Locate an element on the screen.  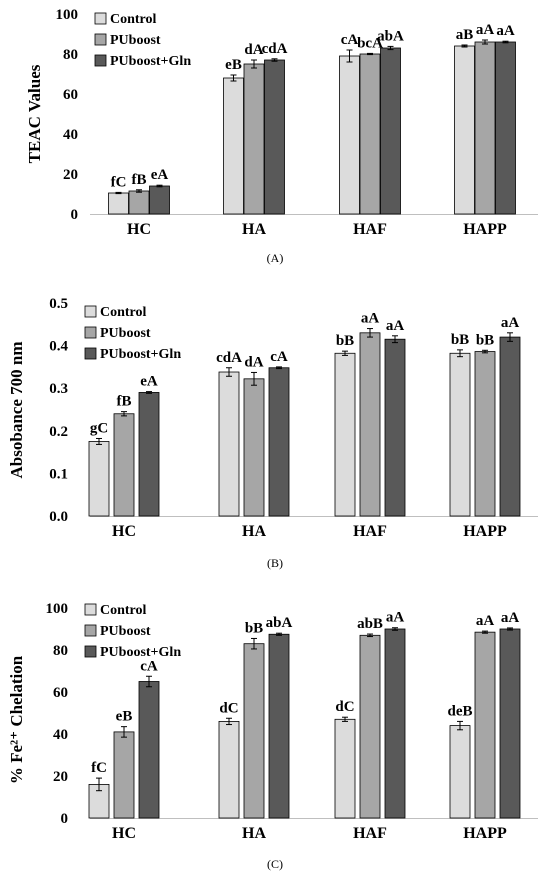
y-tick-label: 0.0 is located at coordinates (58, 517).